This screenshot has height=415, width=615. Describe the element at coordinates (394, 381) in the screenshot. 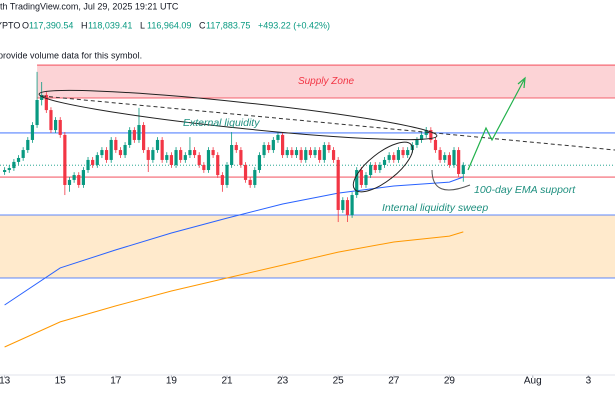

I see `x-tick-label: 27` at that location.